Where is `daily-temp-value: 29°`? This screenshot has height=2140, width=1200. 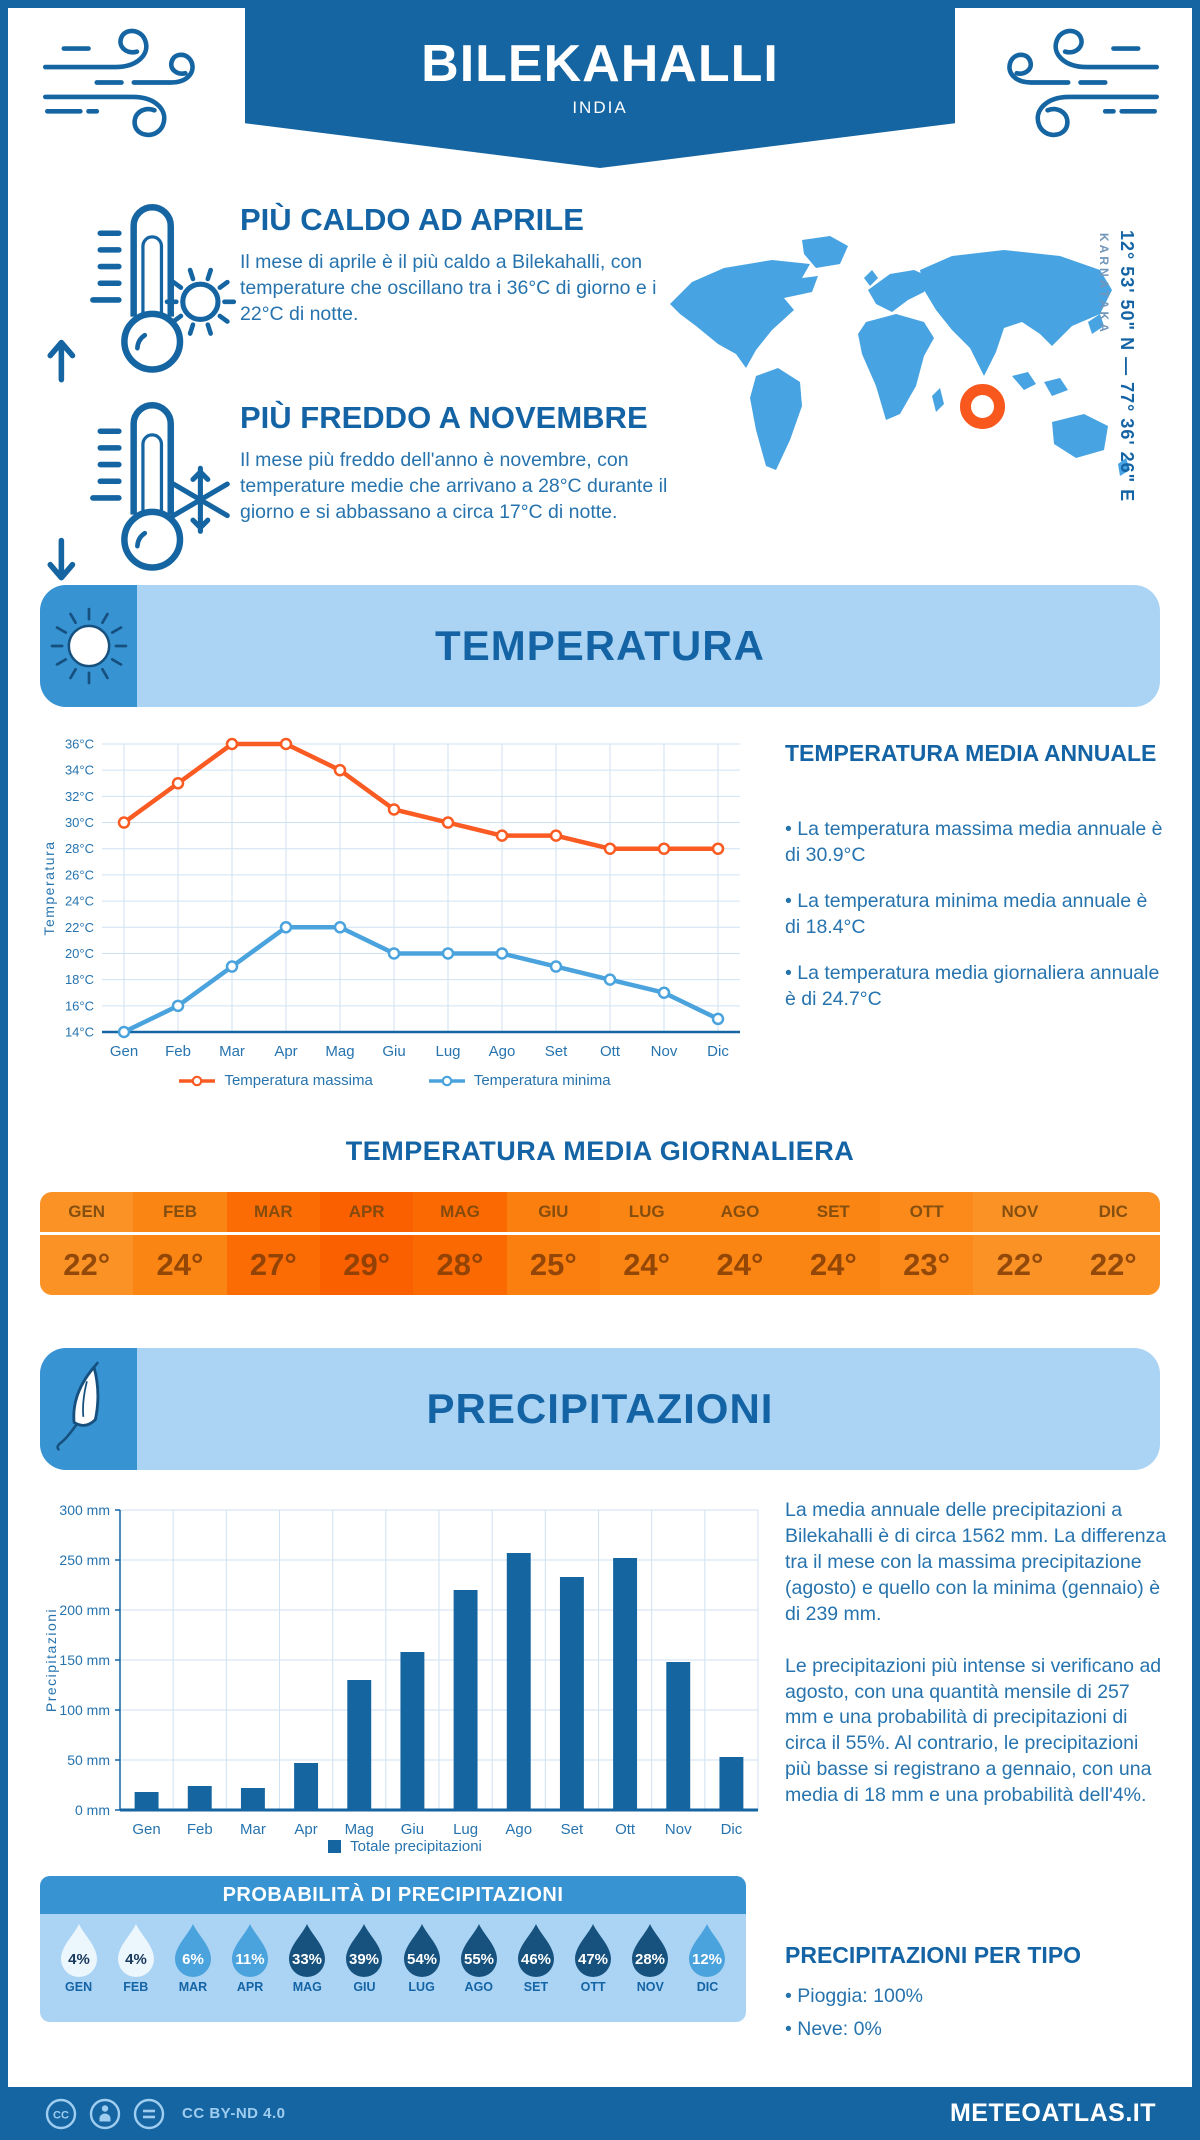
daily-temp-value: 29° is located at coordinates (367, 1264).